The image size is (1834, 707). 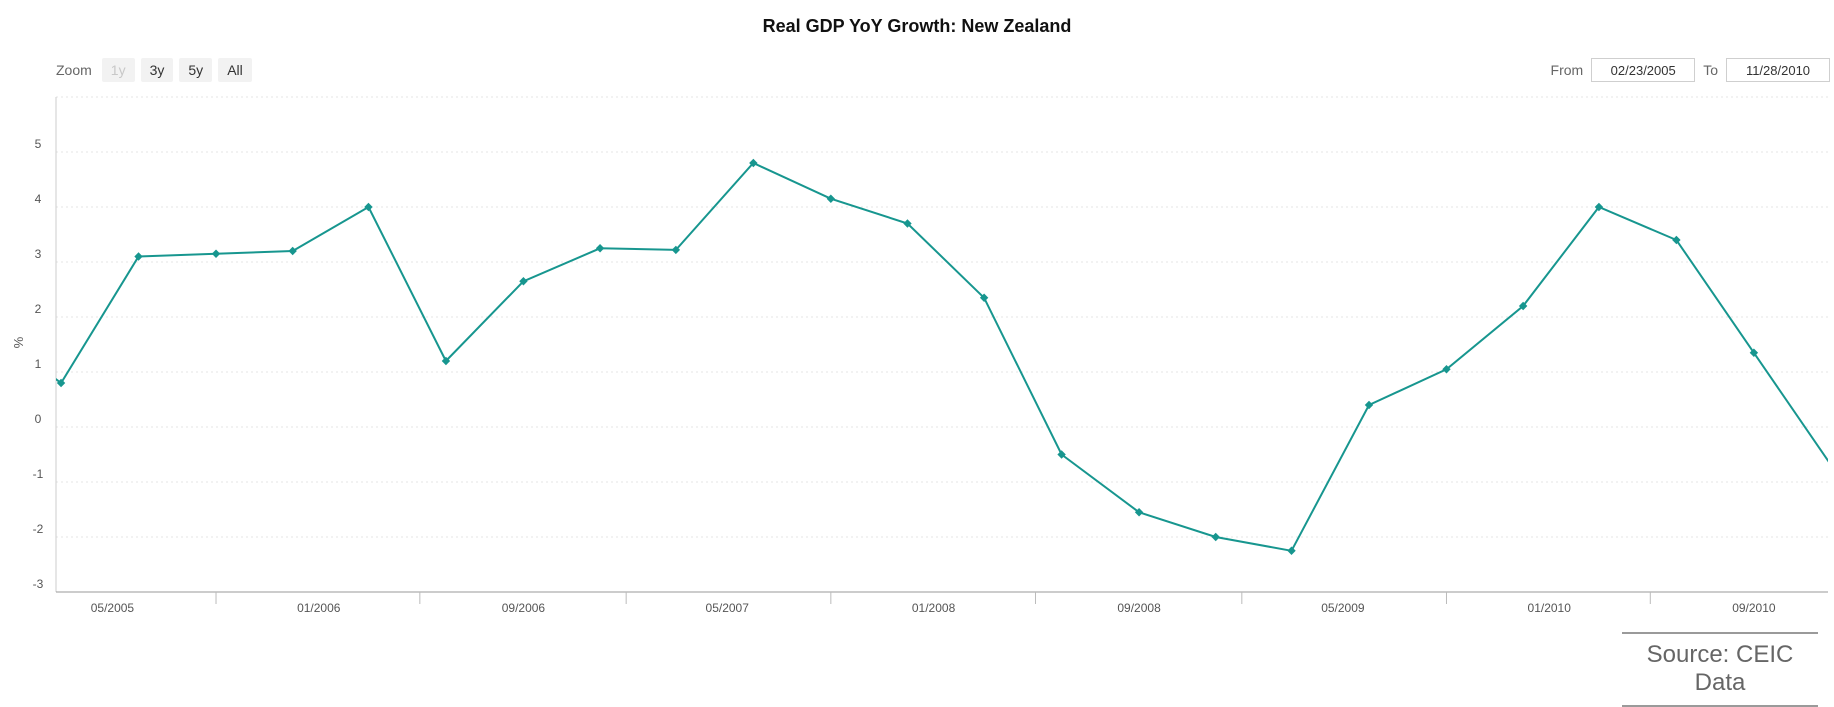 I want to click on zoom-controls: Zoom 1y 3y 5y All, so click(x=154, y=70).